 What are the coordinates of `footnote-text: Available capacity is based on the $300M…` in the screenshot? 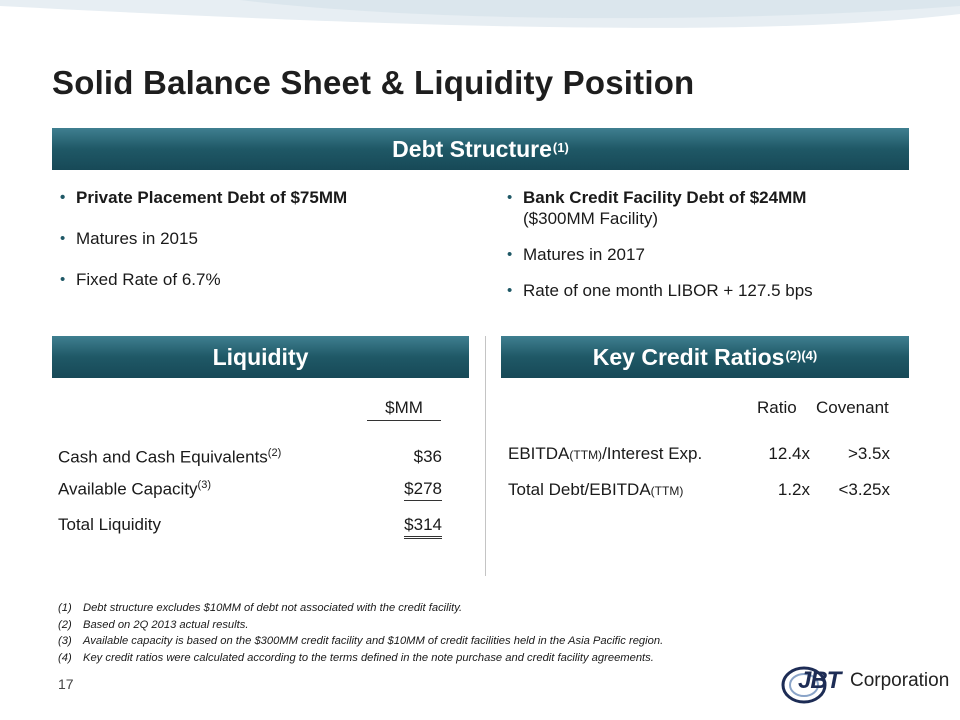 It's located at (373, 641).